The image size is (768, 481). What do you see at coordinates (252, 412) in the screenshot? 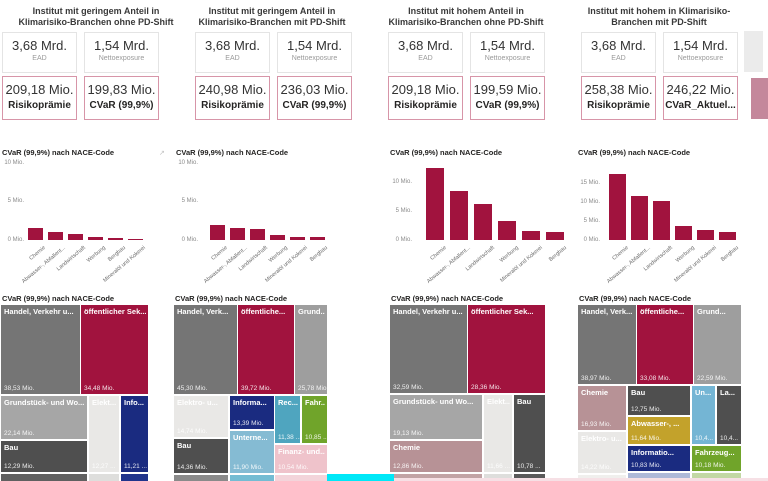
I see `treemap-cell-informa-: Informa... 13,39 Mio.` at bounding box center [252, 412].